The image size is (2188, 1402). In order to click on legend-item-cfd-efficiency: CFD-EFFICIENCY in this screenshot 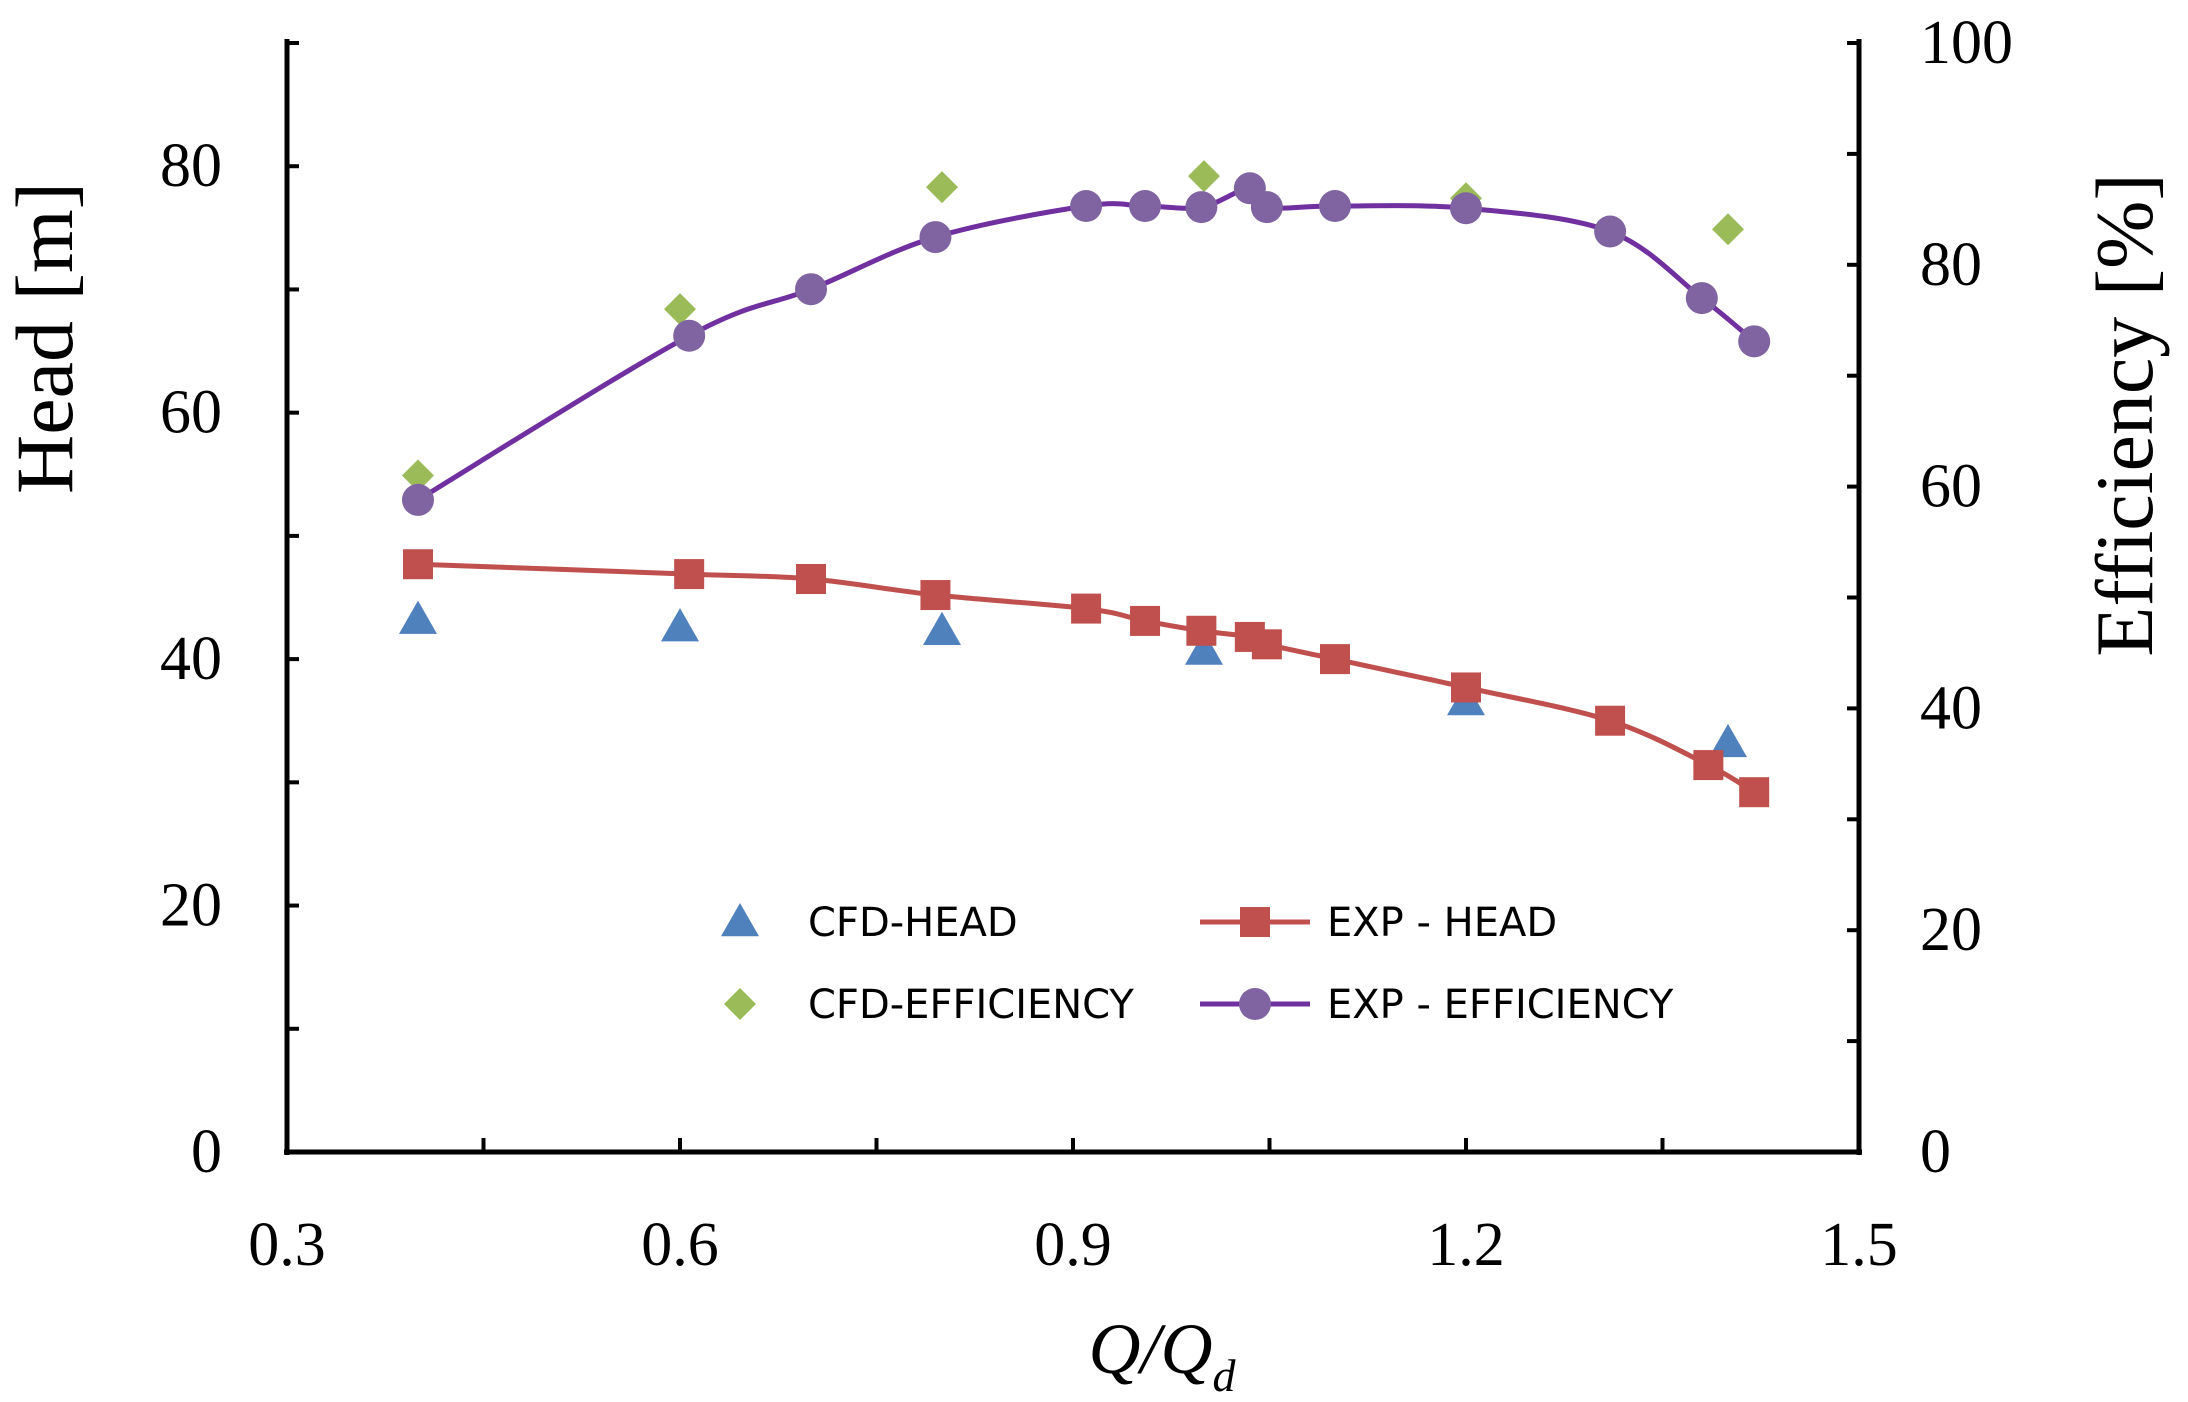, I will do `click(929, 1005)`.